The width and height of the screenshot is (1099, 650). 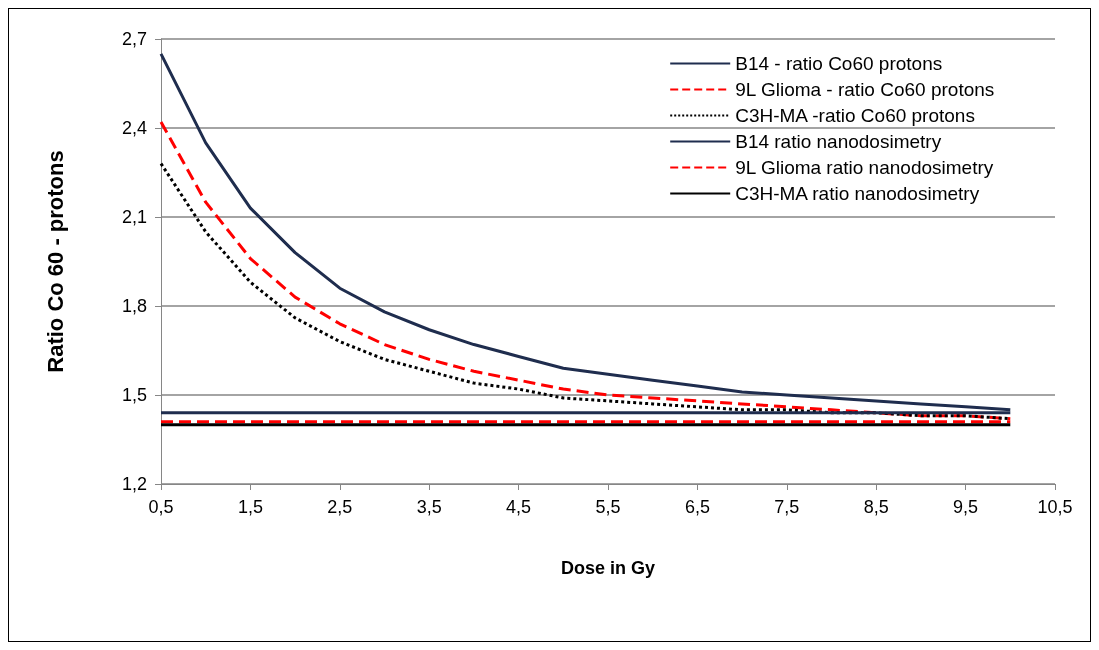 I want to click on y-tick-label: 1,2, so click(x=134, y=484).